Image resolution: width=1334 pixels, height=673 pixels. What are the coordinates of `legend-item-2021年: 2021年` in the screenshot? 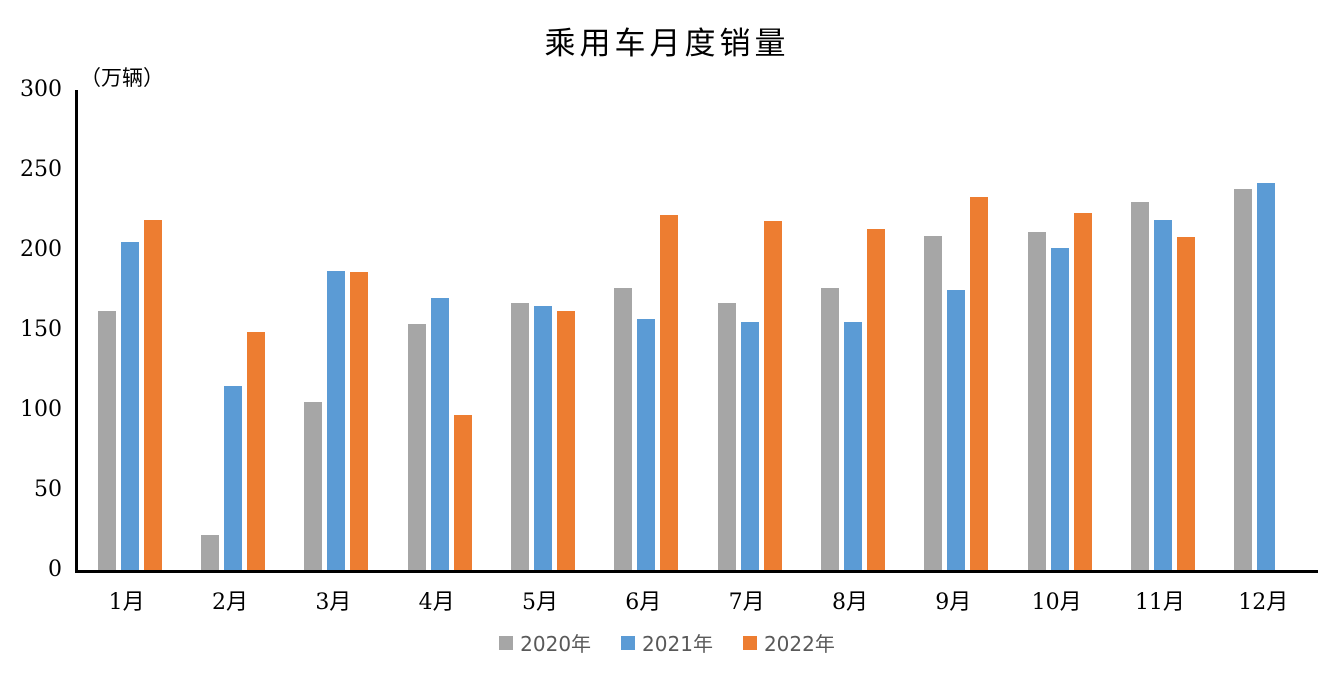 It's located at (667, 642).